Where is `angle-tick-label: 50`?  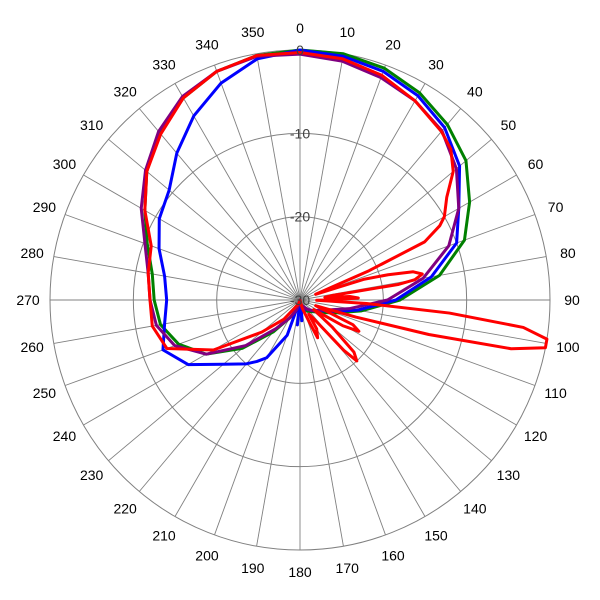 angle-tick-label: 50 is located at coordinates (509, 125).